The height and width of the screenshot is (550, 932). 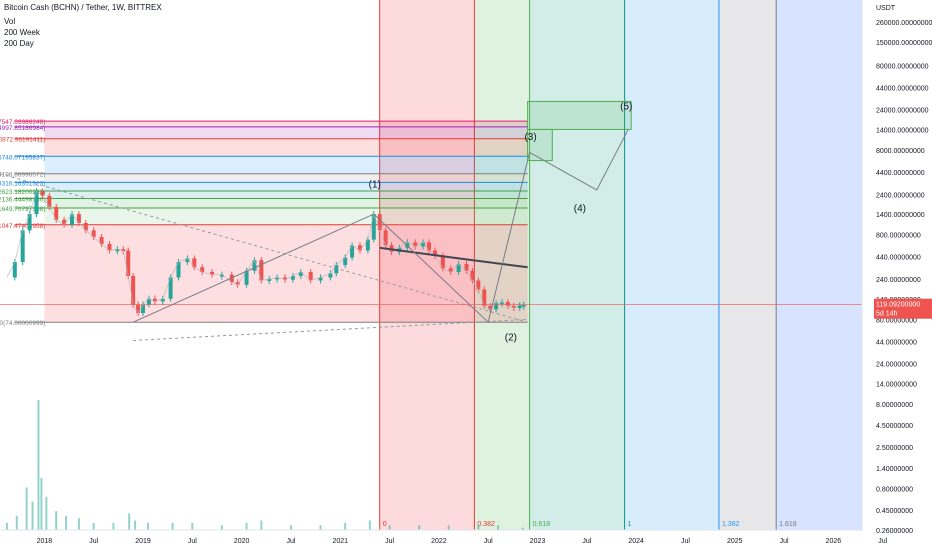 What do you see at coordinates (22, 192) in the screenshot?
I see `fib-level-label: 0.618(2623.18200263)` at bounding box center [22, 192].